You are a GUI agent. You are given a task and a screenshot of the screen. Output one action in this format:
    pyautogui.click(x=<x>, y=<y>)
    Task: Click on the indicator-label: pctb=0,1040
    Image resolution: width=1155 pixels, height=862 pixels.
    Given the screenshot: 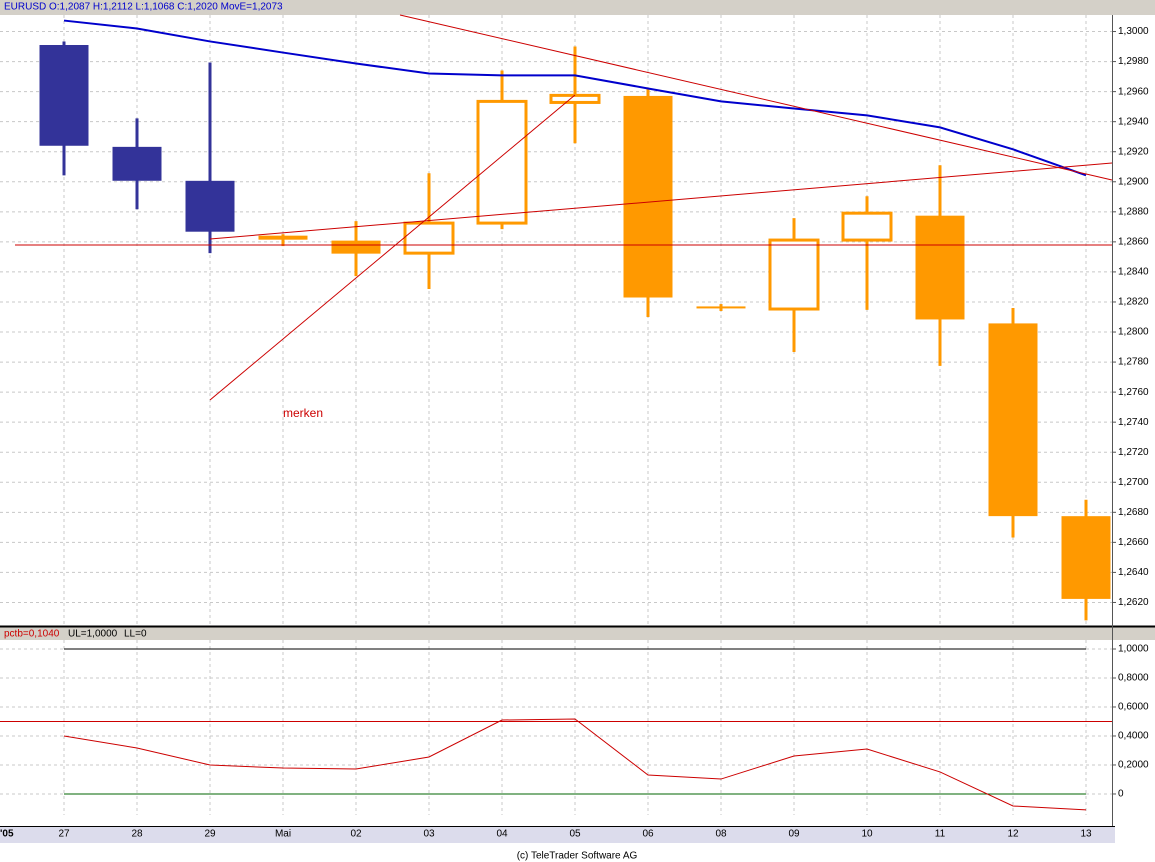 What is the action you would take?
    pyautogui.click(x=32, y=634)
    